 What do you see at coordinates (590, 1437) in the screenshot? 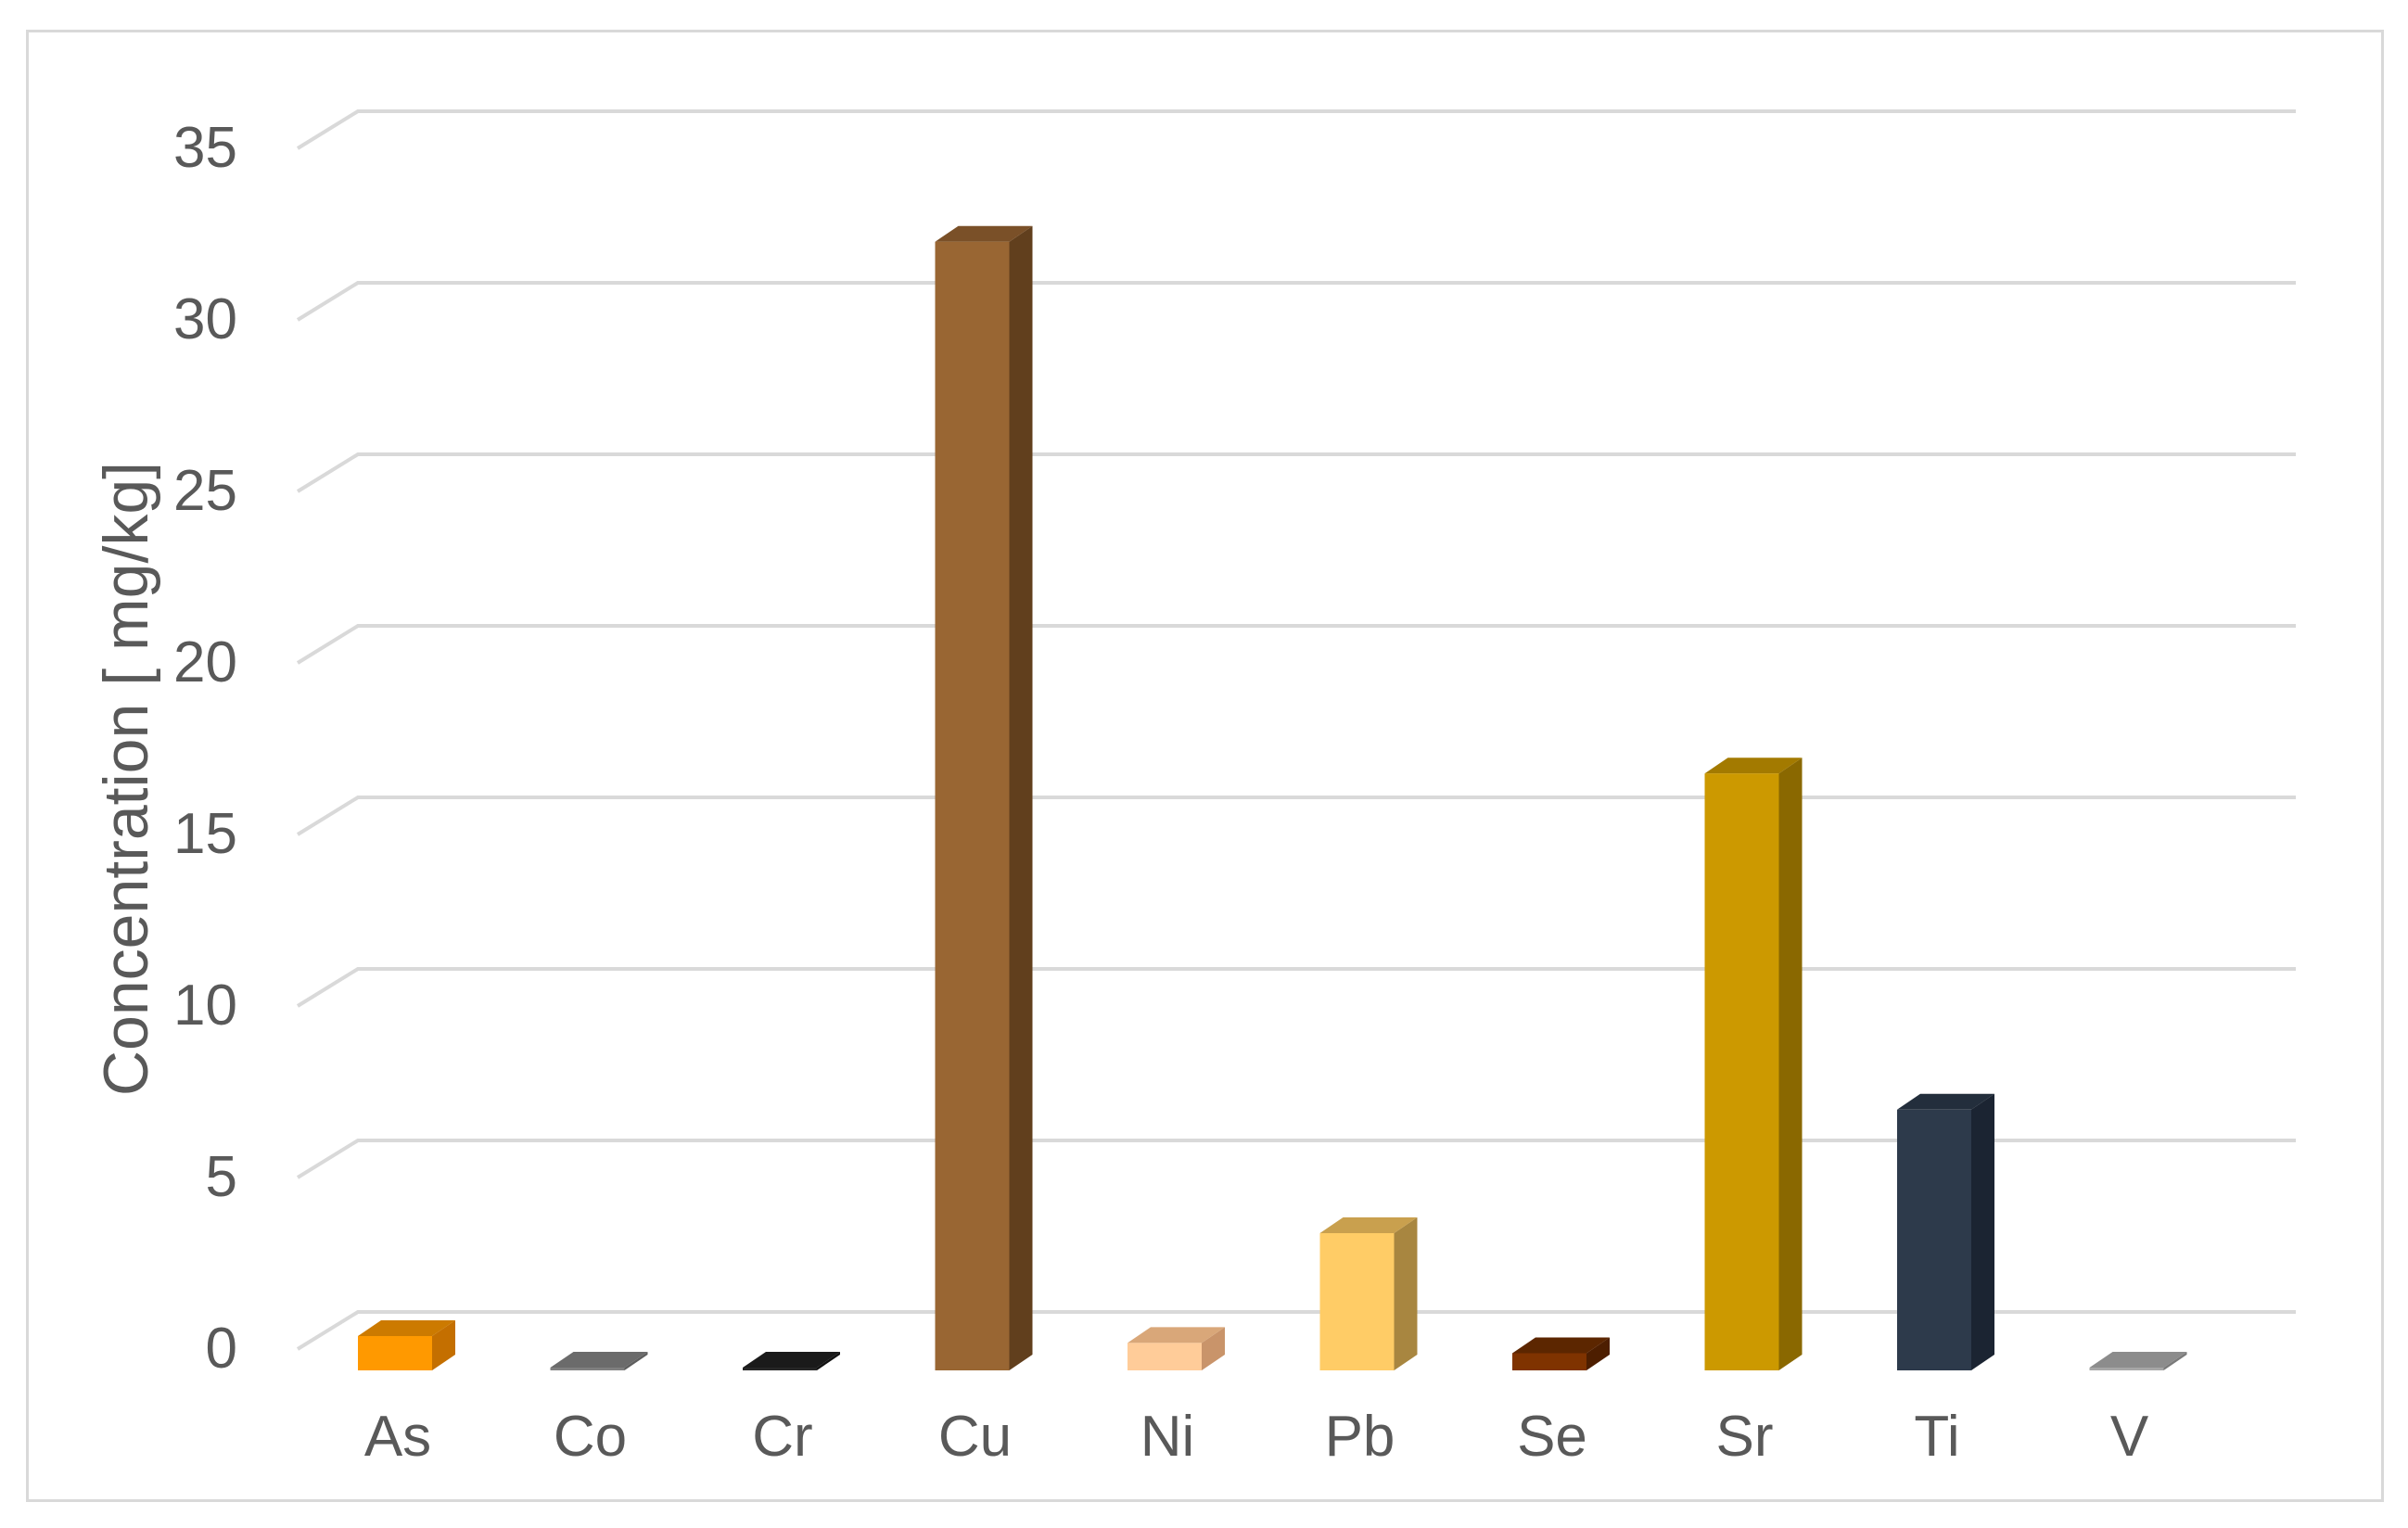
I see `x-tick-label: Co` at bounding box center [590, 1437].